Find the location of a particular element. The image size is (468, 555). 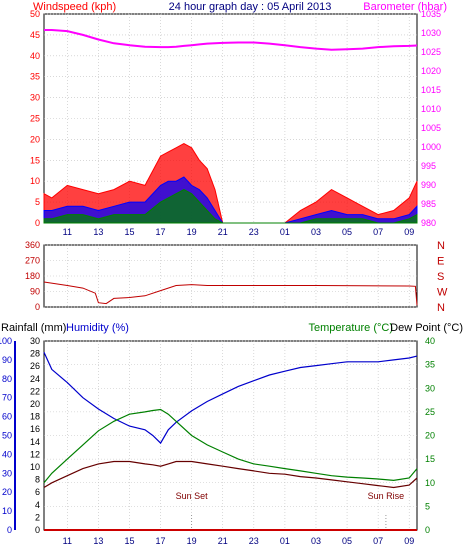

humidity-tick-label: 50 is located at coordinates (7, 436).